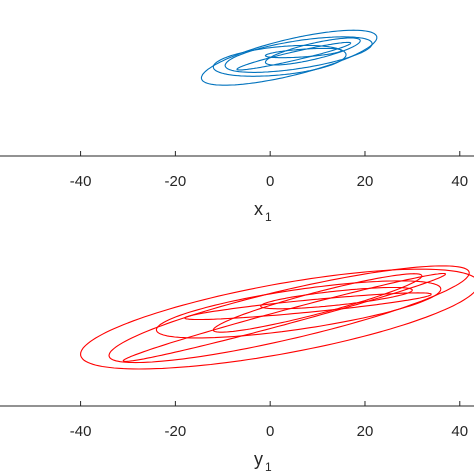 This screenshot has width=474, height=474. I want to click on top-series, so click(289, 57).